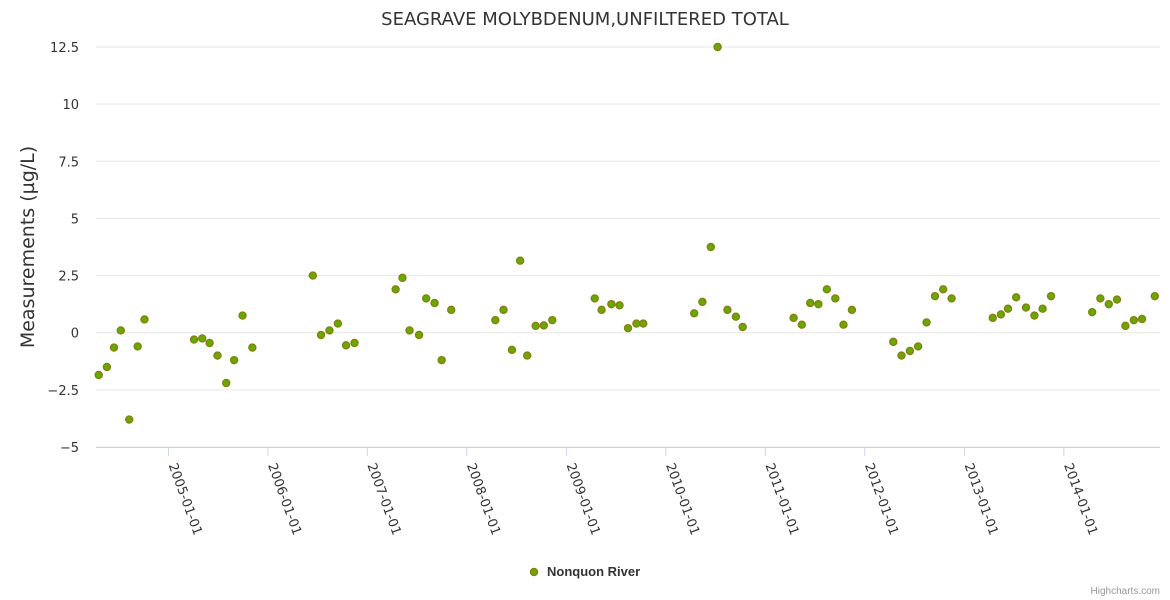 The image size is (1170, 600). I want to click on x-tick-label: 2008-01-01, so click(483, 499).